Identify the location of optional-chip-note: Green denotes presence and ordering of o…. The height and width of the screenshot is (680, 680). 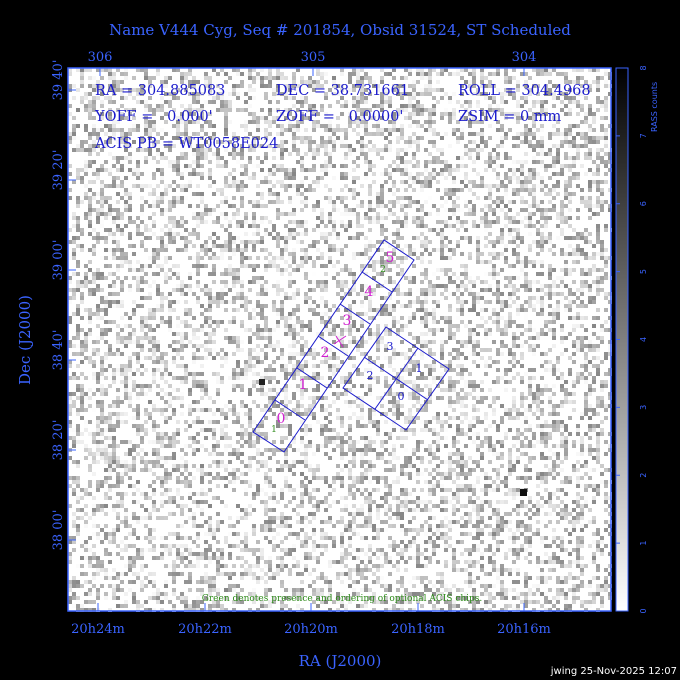
(342, 599).